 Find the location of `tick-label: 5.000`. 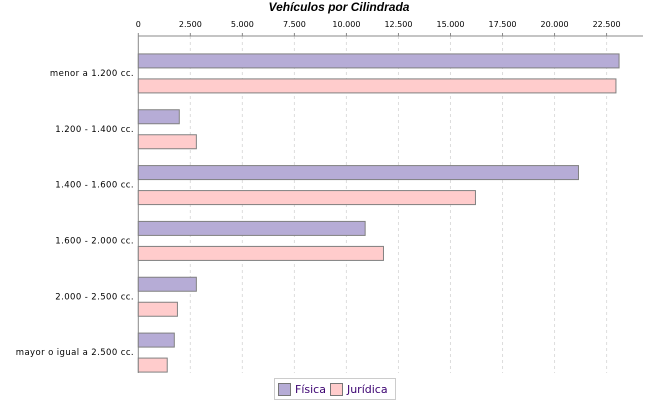

tick-label: 5.000 is located at coordinates (242, 24).